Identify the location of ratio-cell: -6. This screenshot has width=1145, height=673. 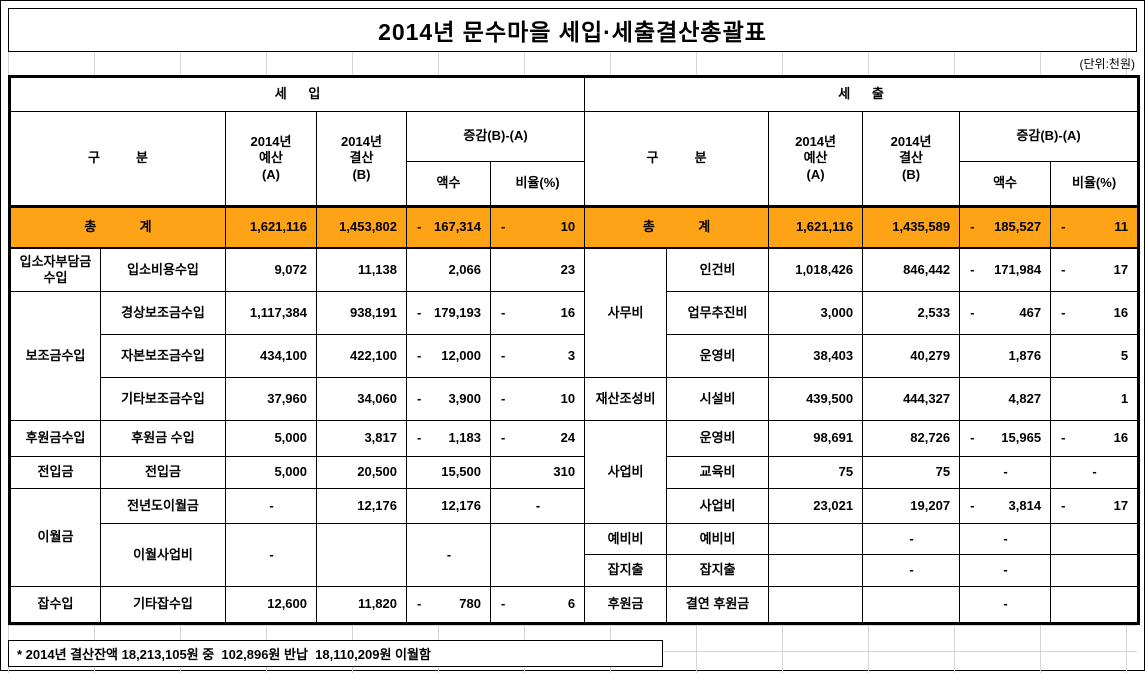
(537, 605).